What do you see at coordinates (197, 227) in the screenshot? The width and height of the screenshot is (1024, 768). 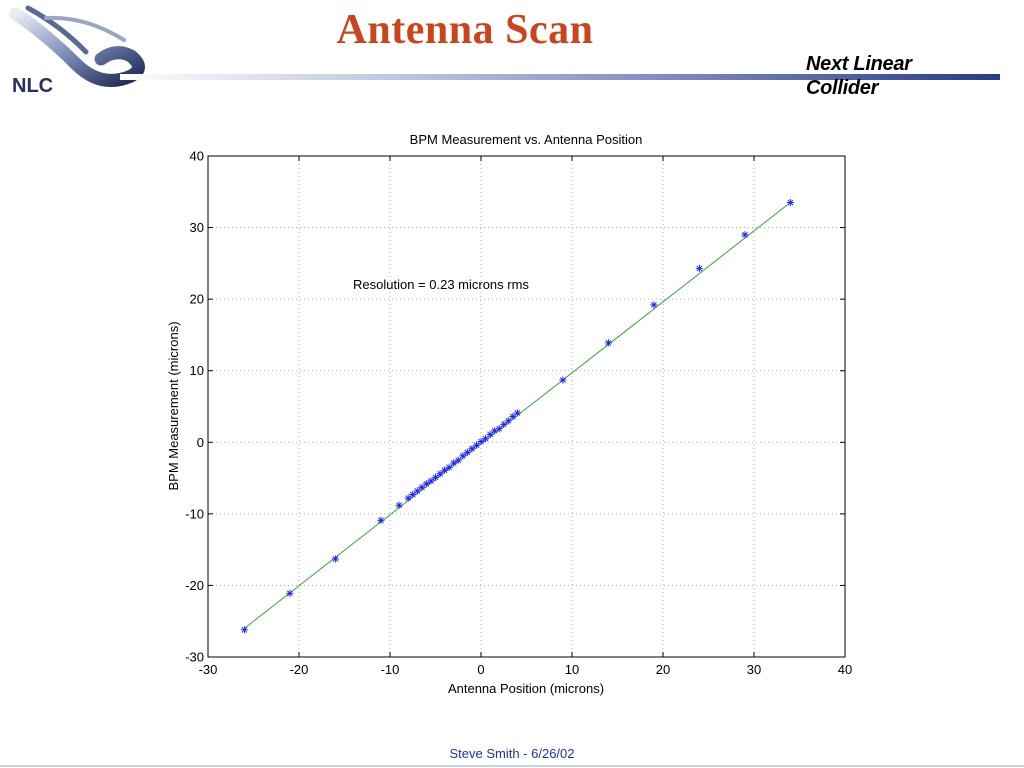 I see `y-tick-label: 30` at bounding box center [197, 227].